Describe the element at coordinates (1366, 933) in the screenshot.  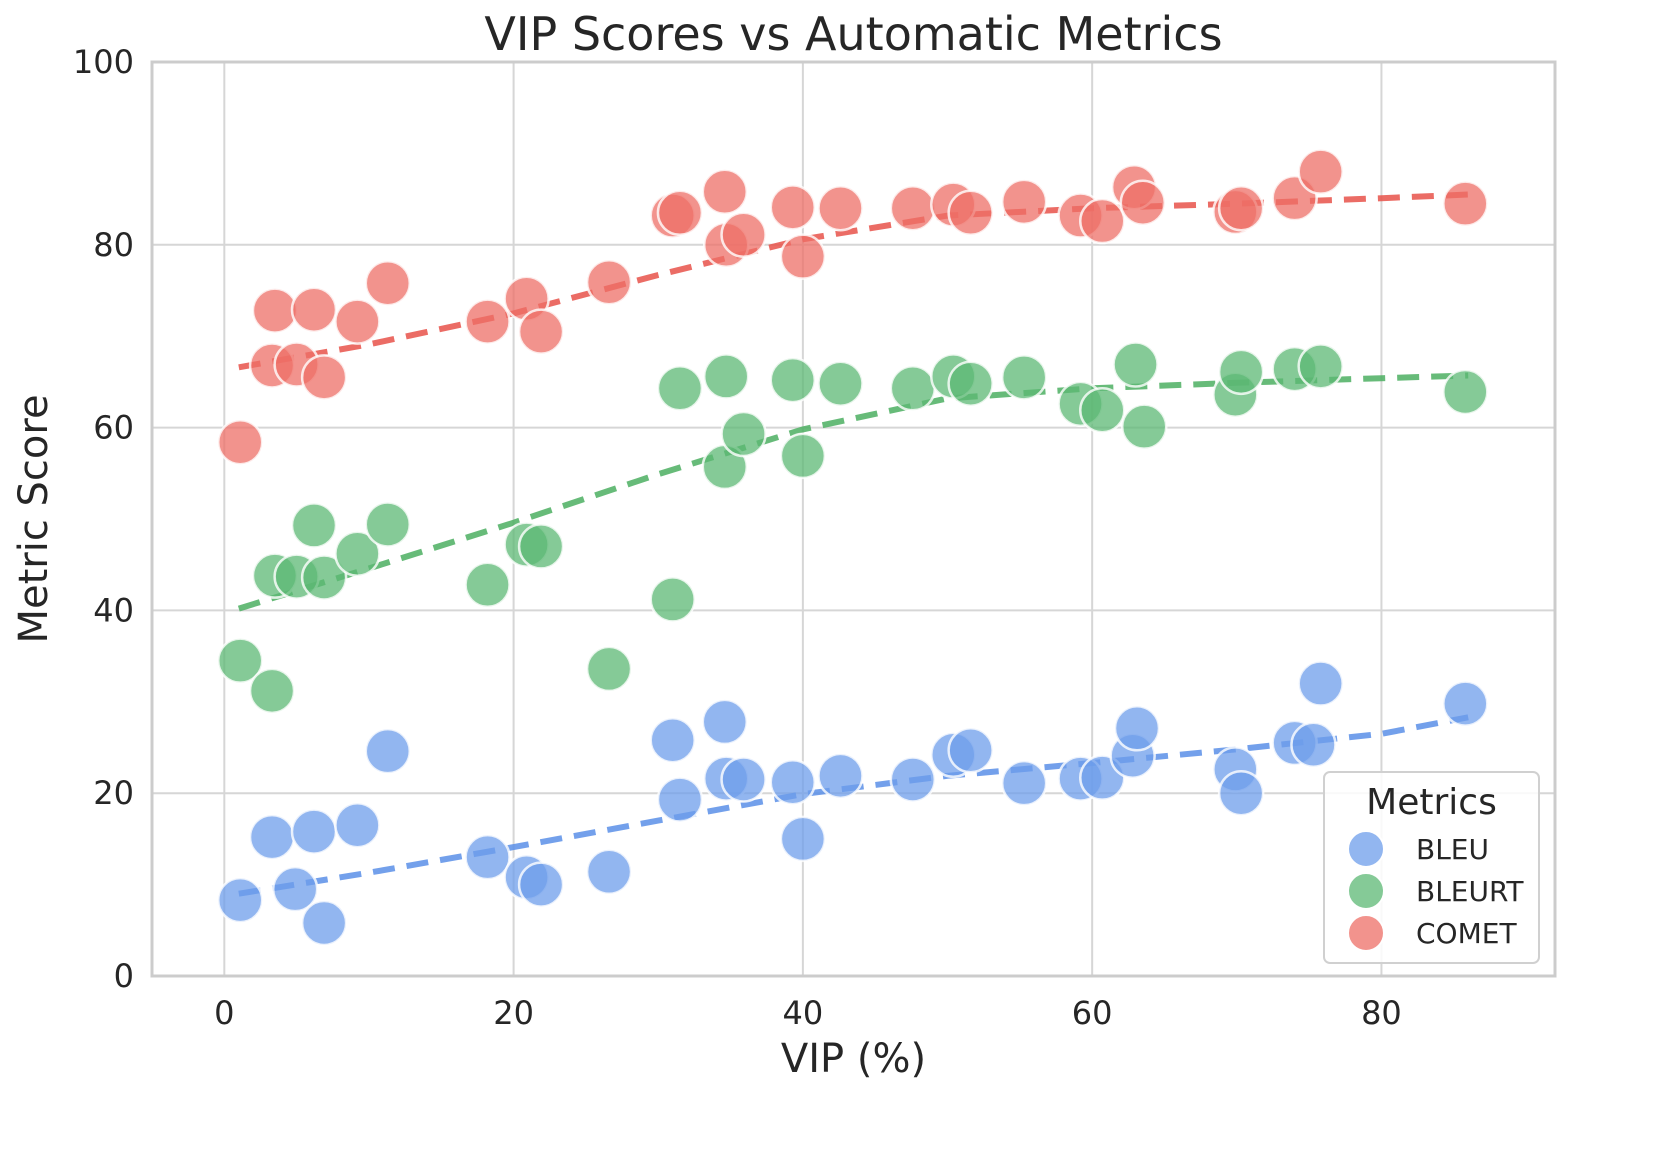
I see `legend-marker-comet` at that location.